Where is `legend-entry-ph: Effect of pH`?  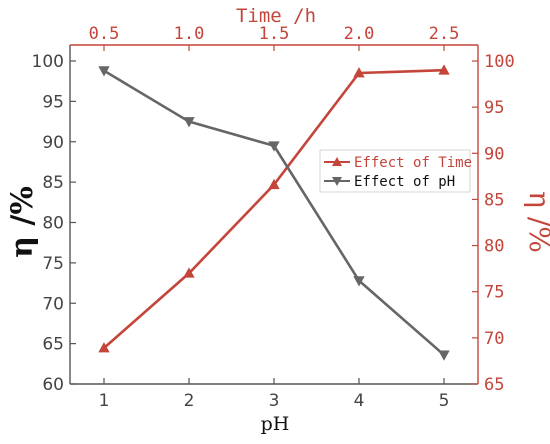
legend-entry-ph: Effect of pH is located at coordinates (389, 182).